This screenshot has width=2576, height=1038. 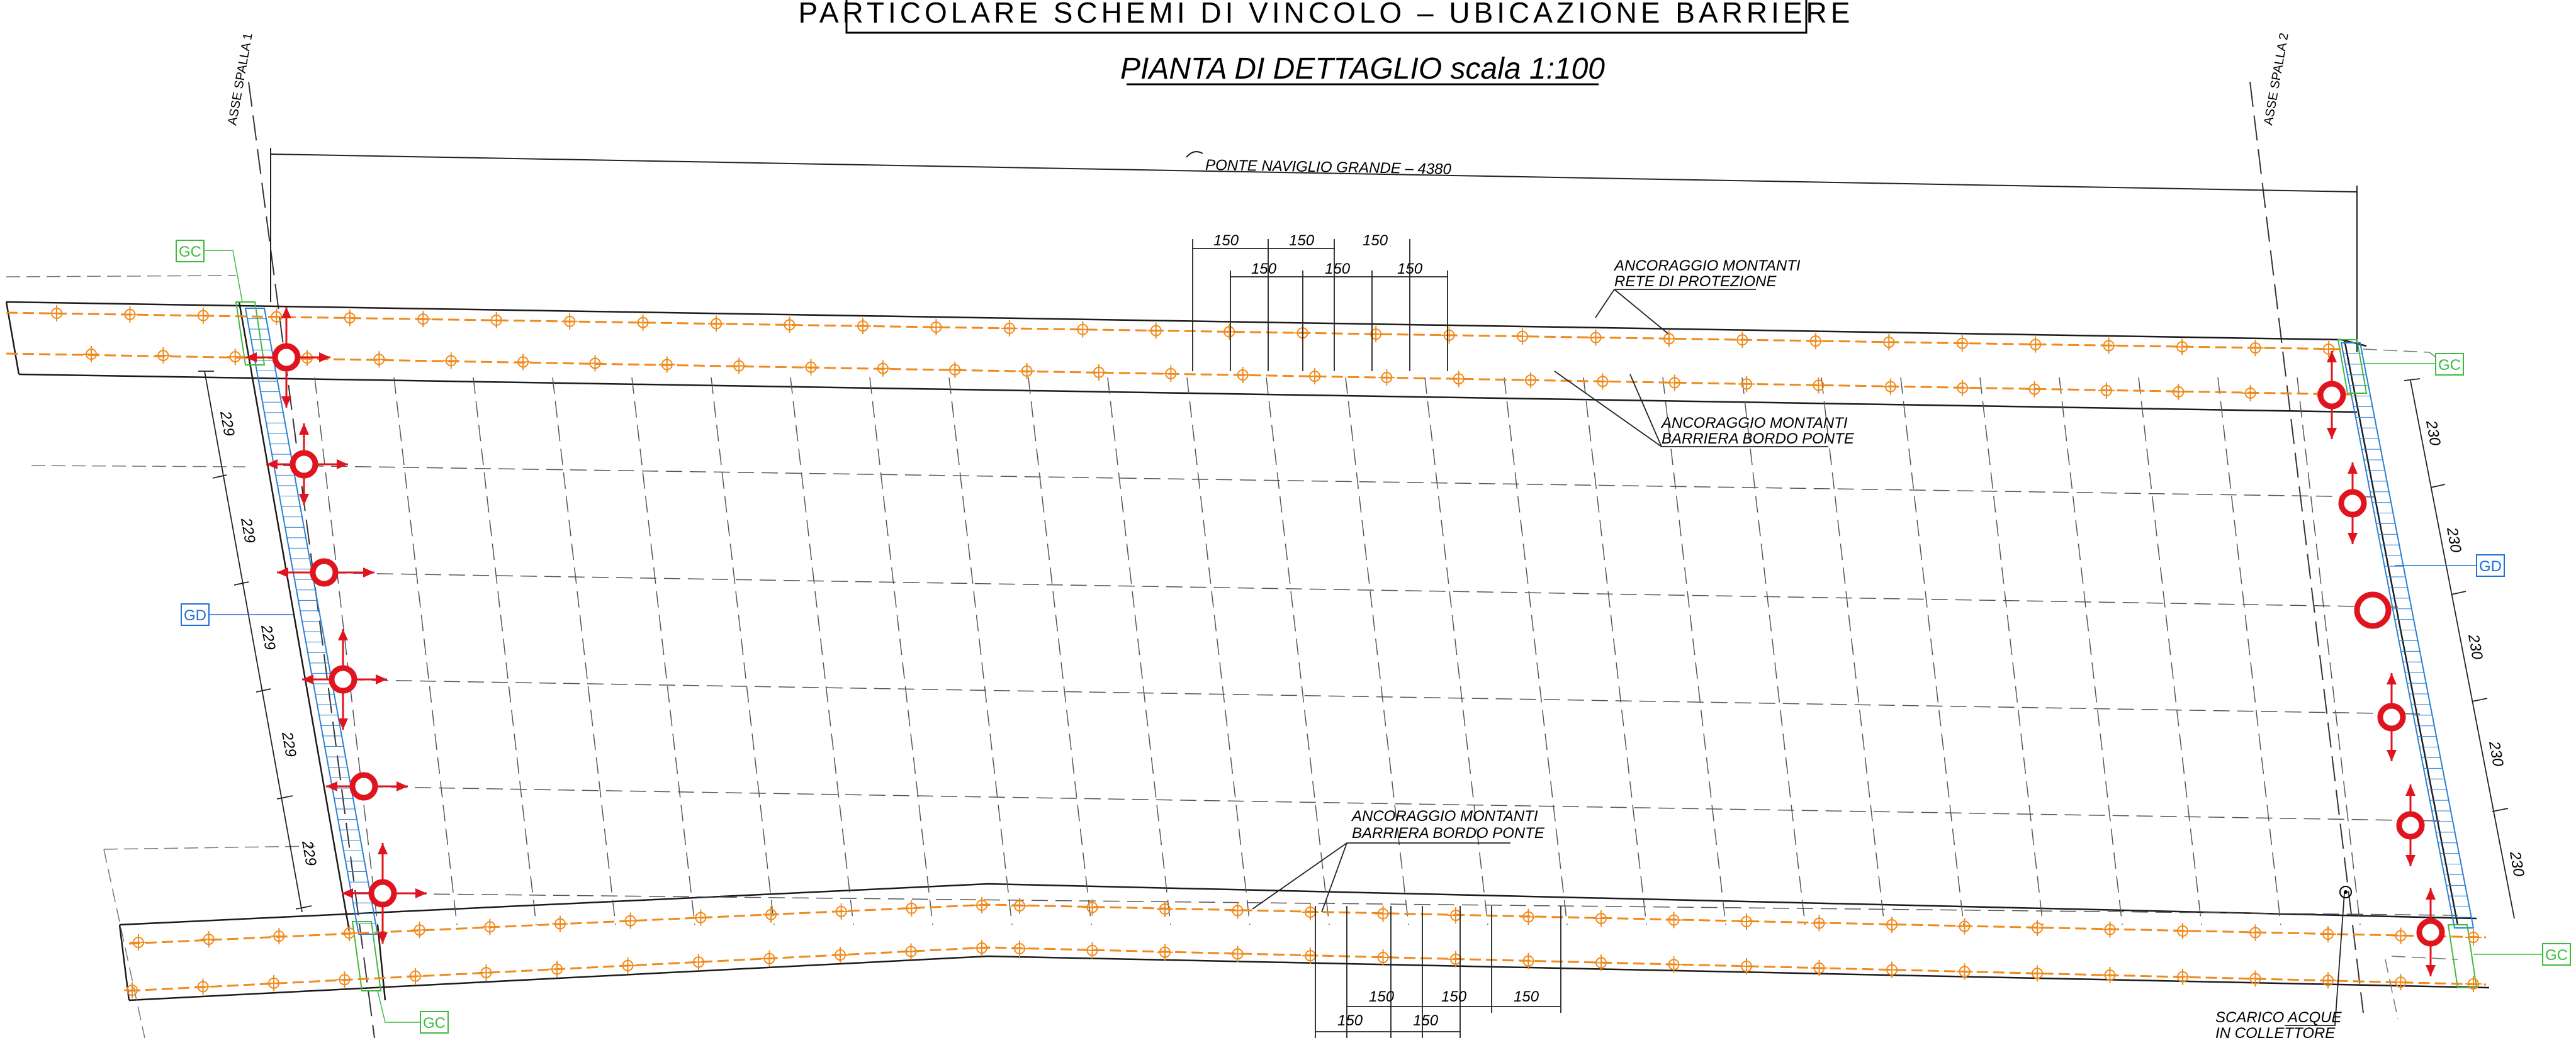 What do you see at coordinates (2496, 754) in the screenshot?
I see `right-dim-4: 230` at bounding box center [2496, 754].